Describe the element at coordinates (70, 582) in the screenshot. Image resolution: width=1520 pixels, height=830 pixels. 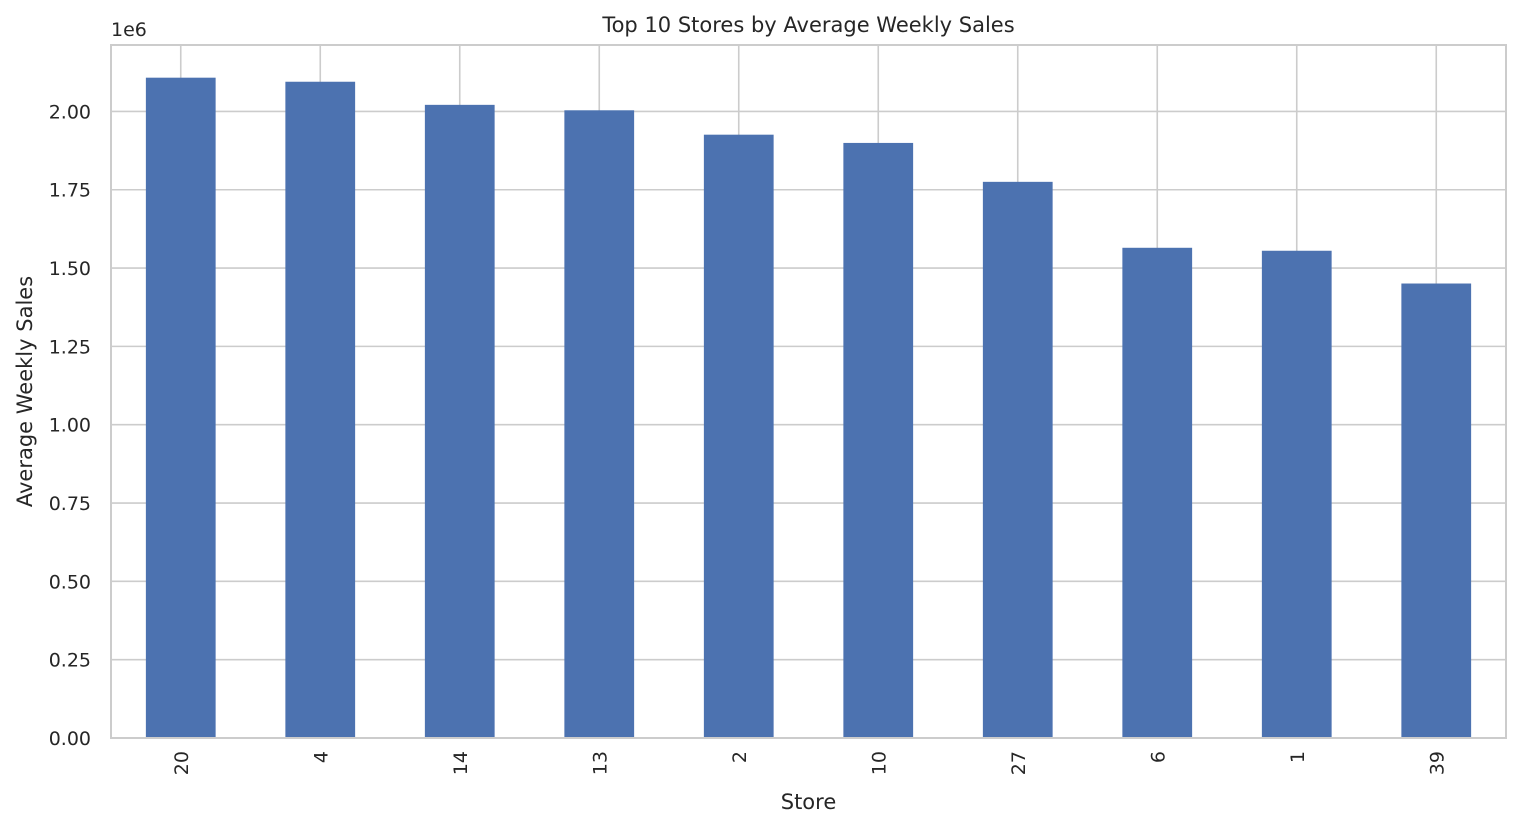
I see `y-tick-label: 0.50` at that location.